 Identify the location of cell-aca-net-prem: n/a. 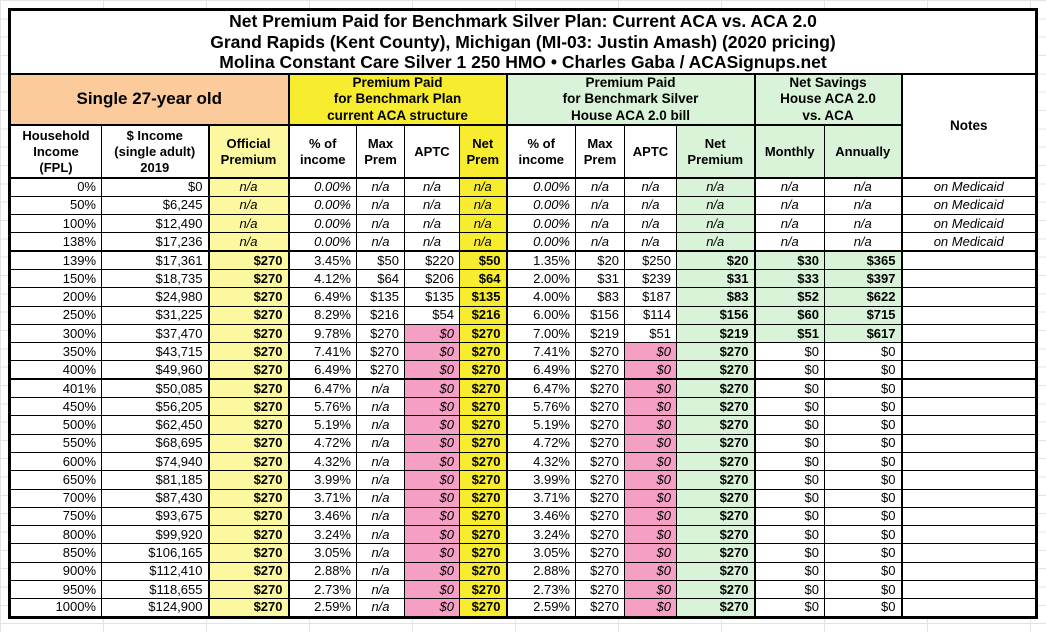
(483, 224).